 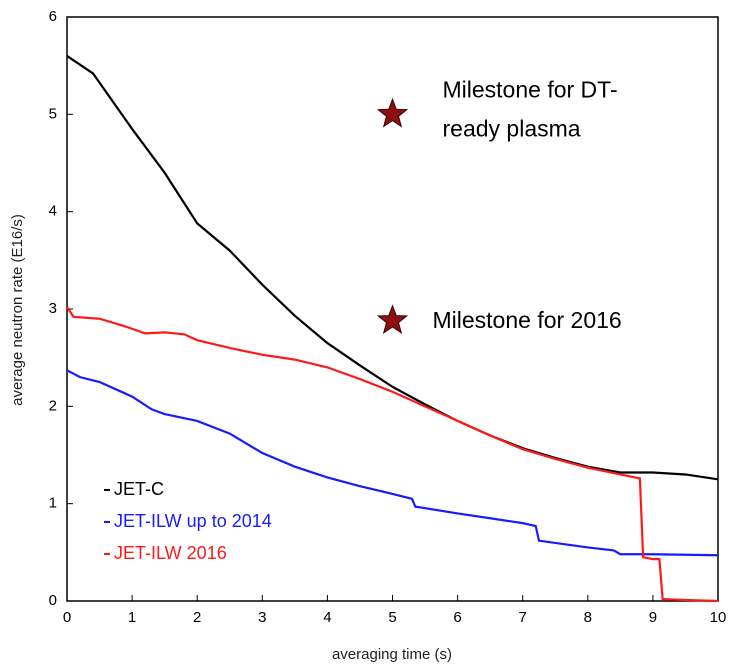 What do you see at coordinates (53, 503) in the screenshot?
I see `y-tick-label: 1` at bounding box center [53, 503].